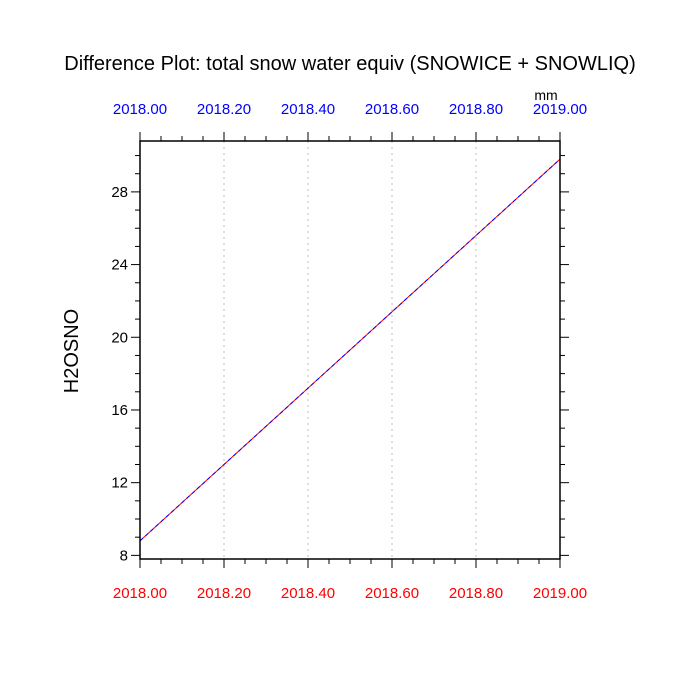 The height and width of the screenshot is (700, 700). I want to click on x-tick-label-top: 2018.00, so click(140, 109).